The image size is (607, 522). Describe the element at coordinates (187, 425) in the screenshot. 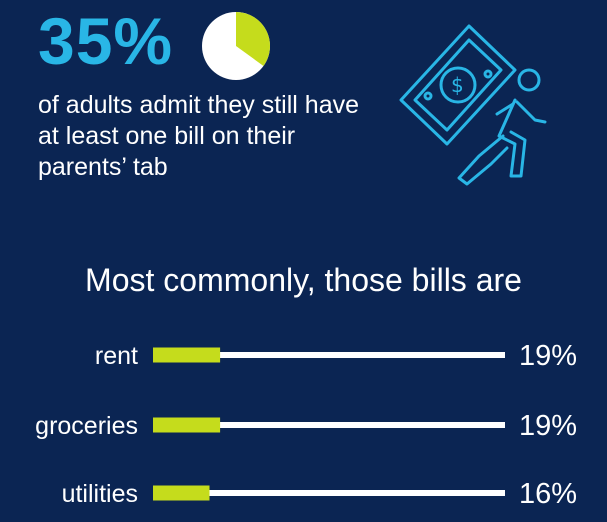

I see `bar-groceries` at that location.